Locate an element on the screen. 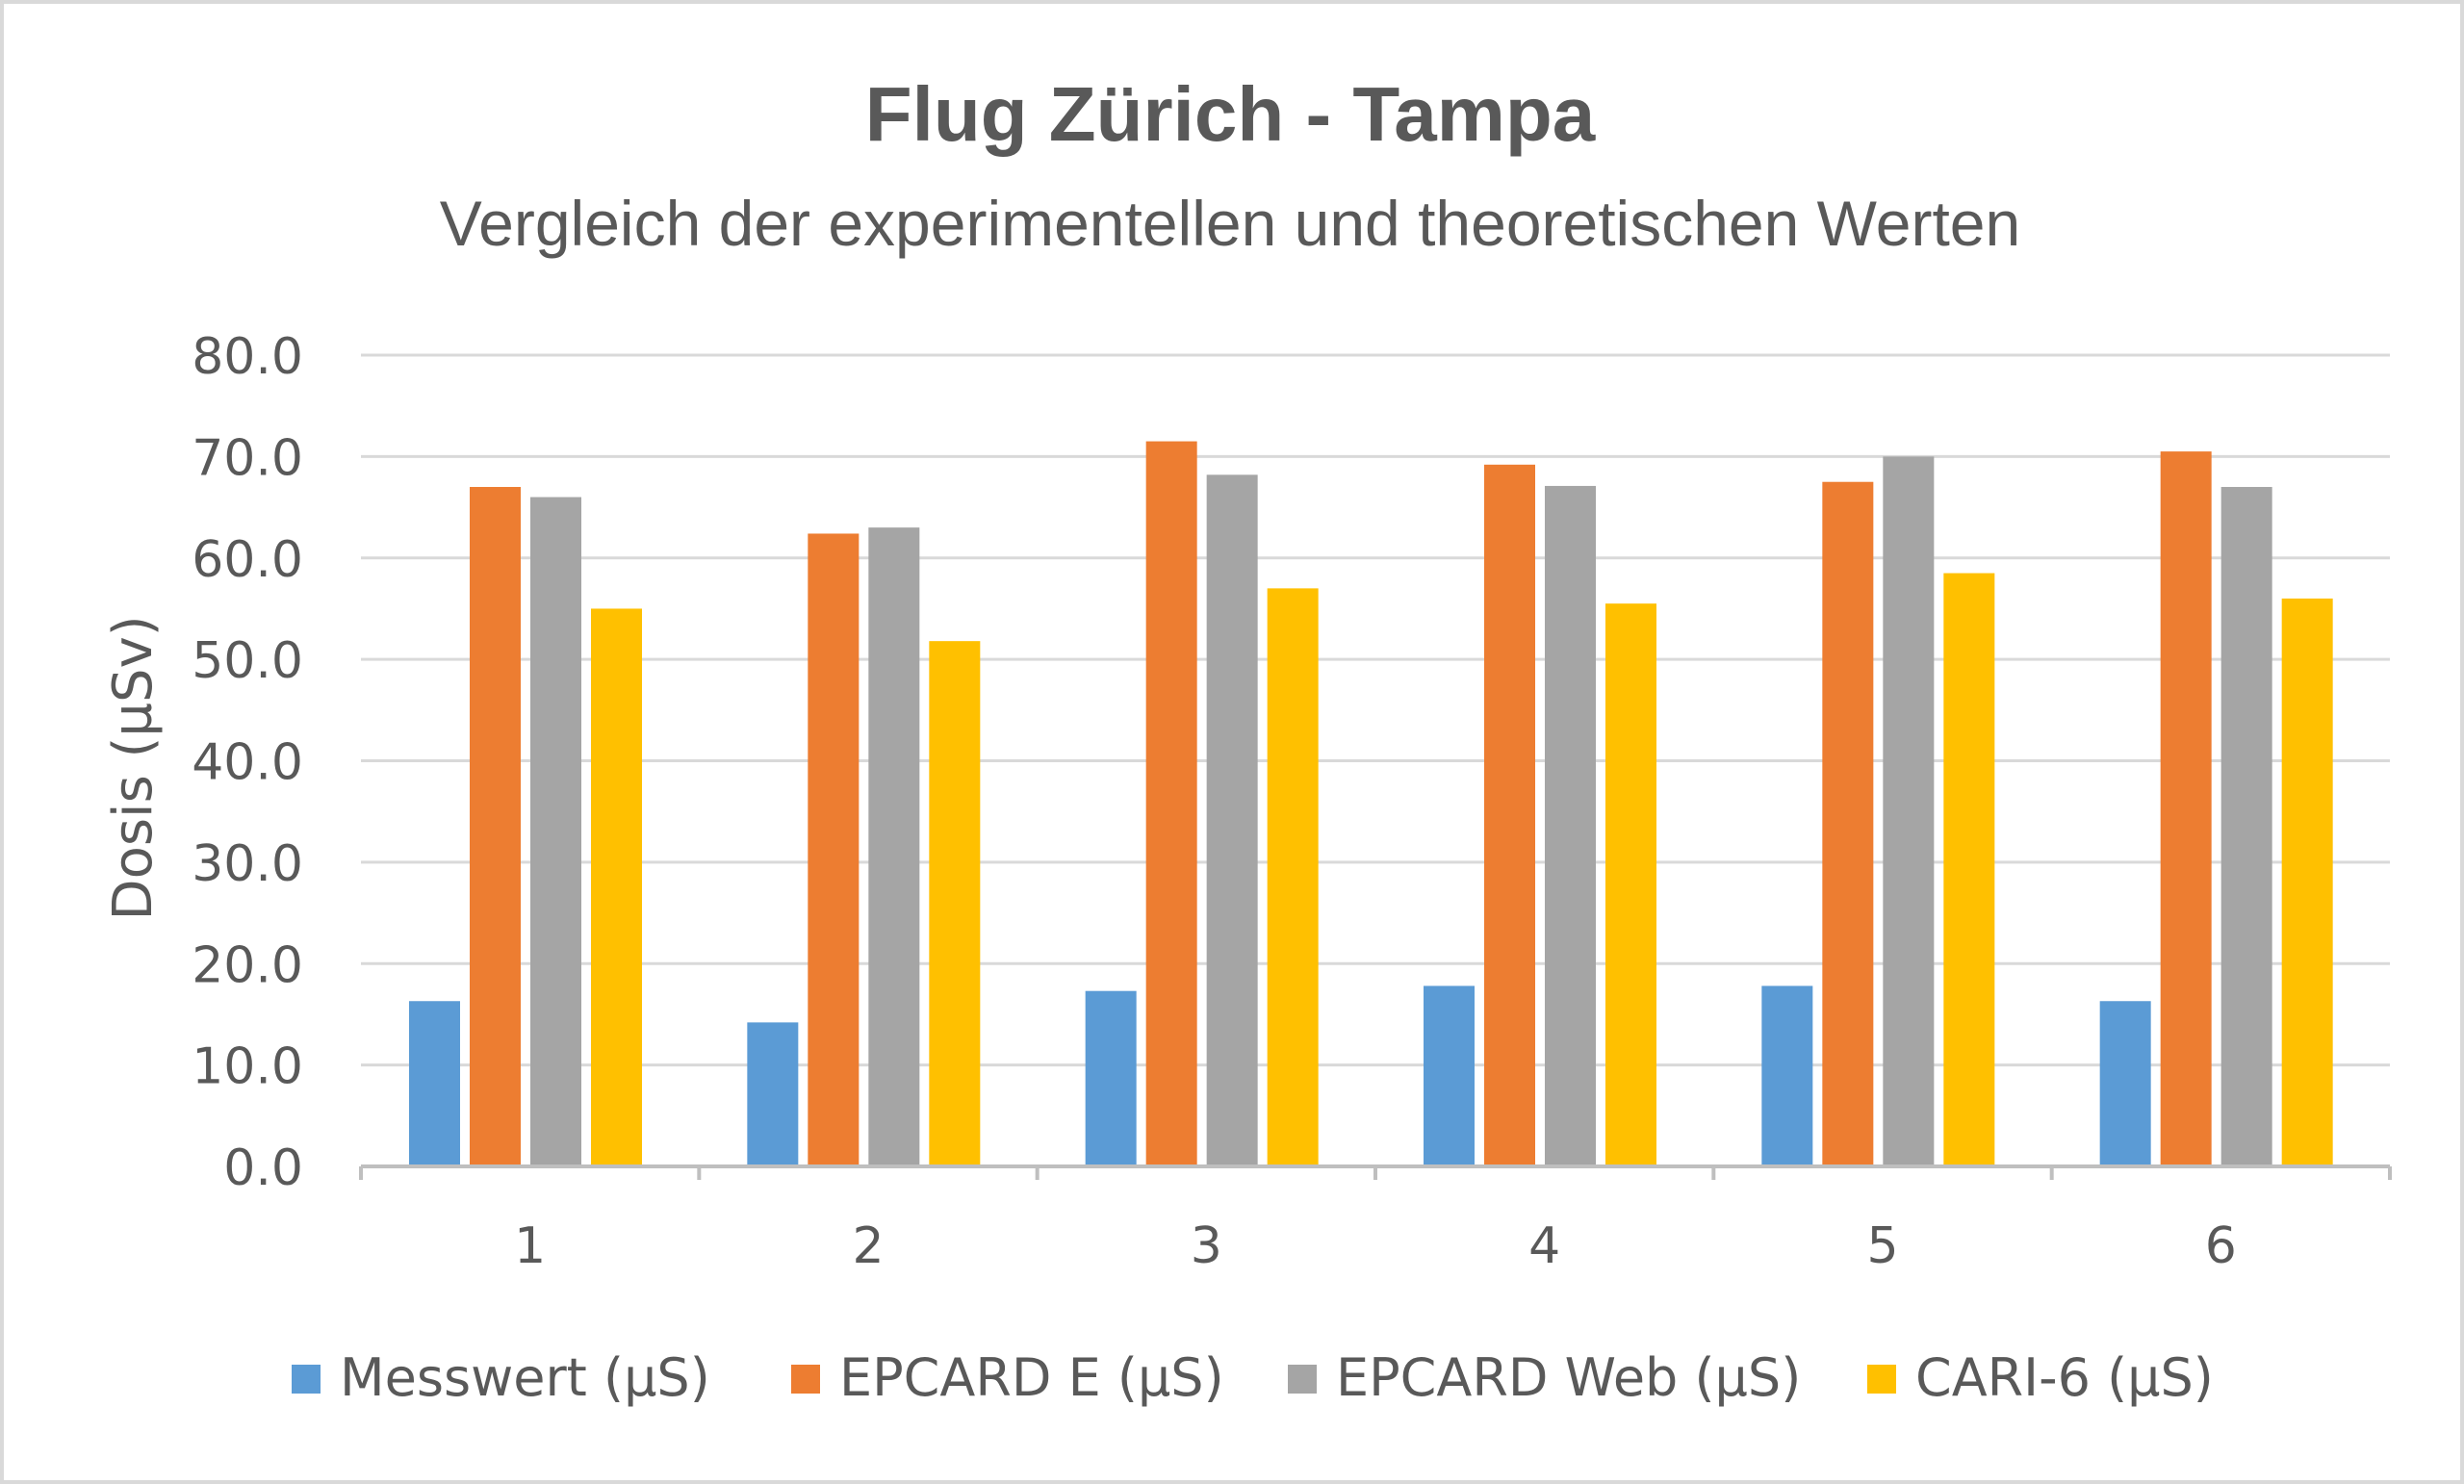  y-axis-ticks: 0.0 10.0 20.0 30.0 40.0 50.0 60.0 70.0 80.0 is located at coordinates (247, 762).